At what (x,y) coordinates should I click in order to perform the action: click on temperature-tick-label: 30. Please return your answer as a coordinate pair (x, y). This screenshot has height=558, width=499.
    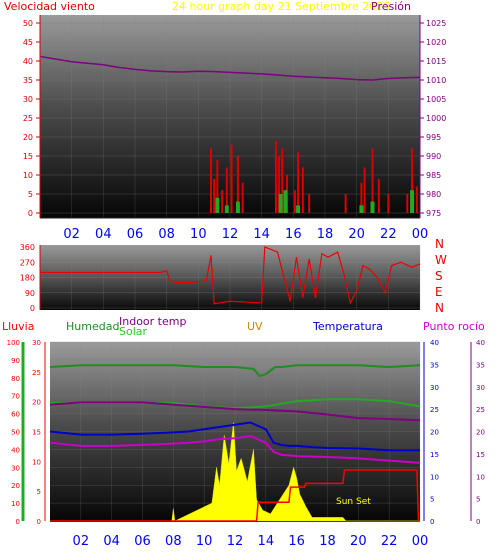
    Looking at the image, I should click on (480, 388).